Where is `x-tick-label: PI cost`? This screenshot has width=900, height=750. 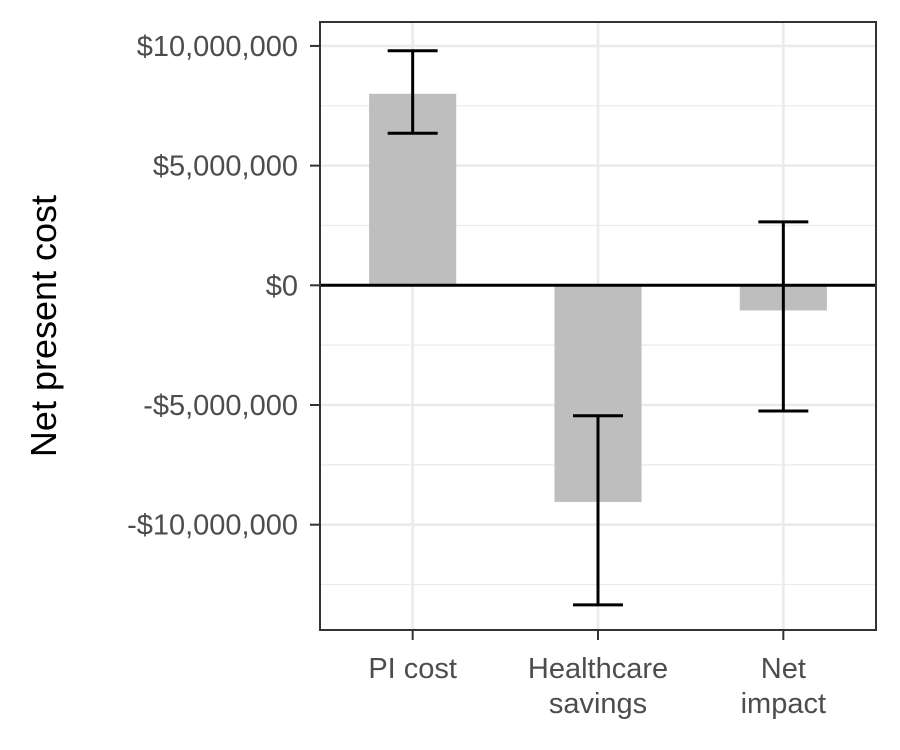 x-tick-label: PI cost is located at coordinates (412, 669).